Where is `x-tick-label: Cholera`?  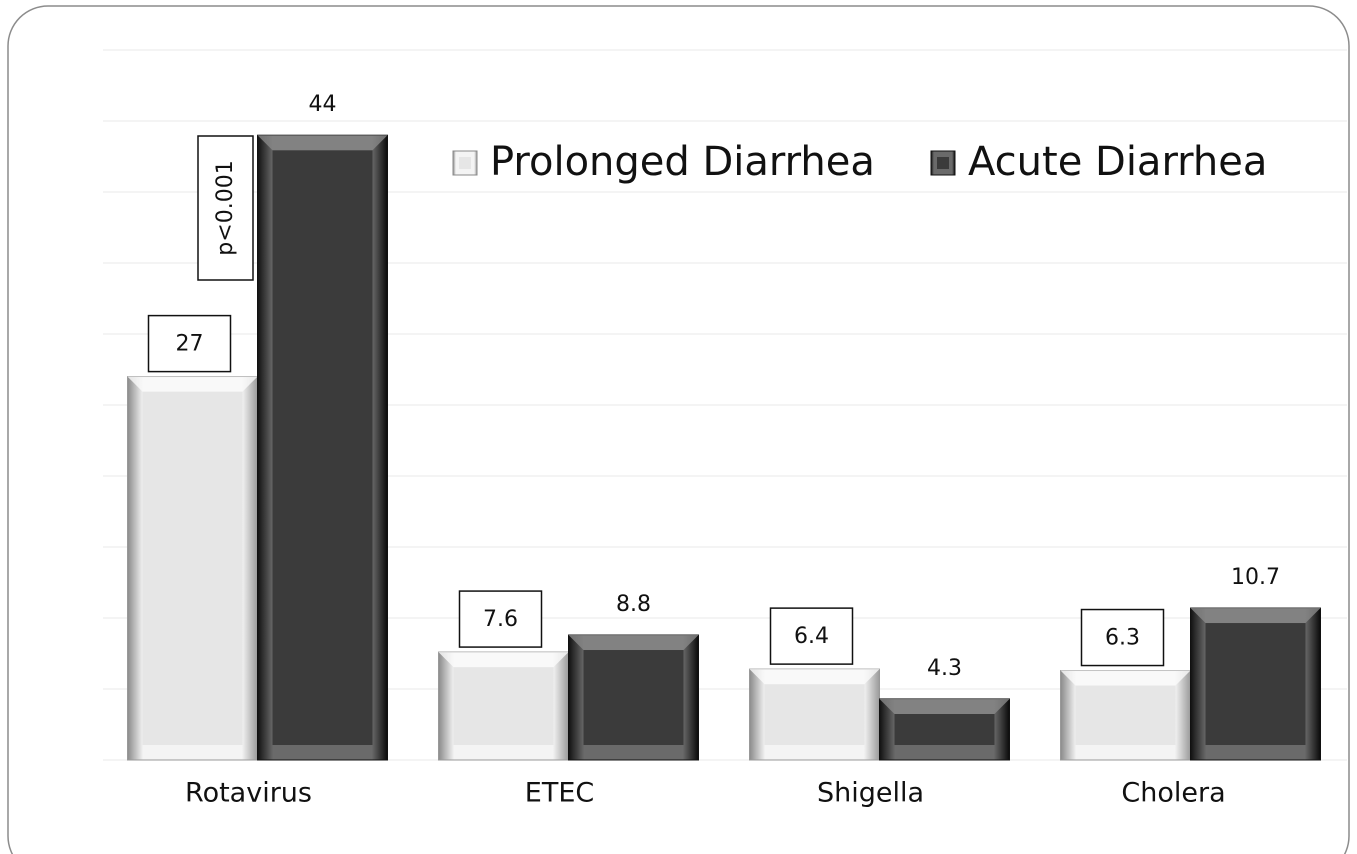
x-tick-label: Cholera is located at coordinates (1173, 793).